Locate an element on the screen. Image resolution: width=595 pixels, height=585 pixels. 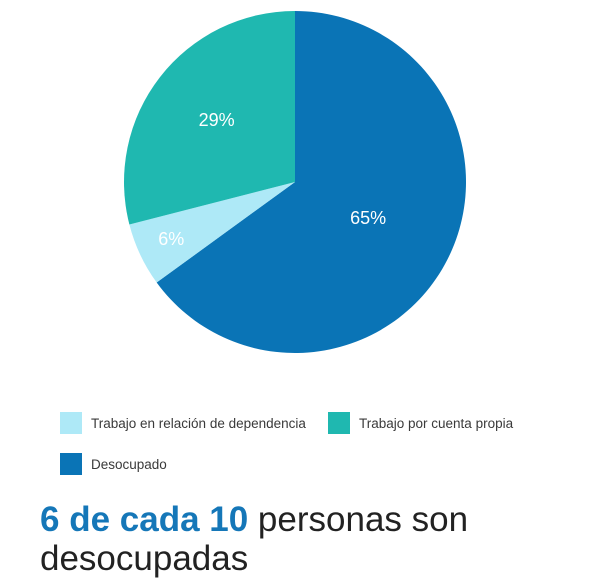
pie-labels: 65% 6% 29% is located at coordinates (272, 179).